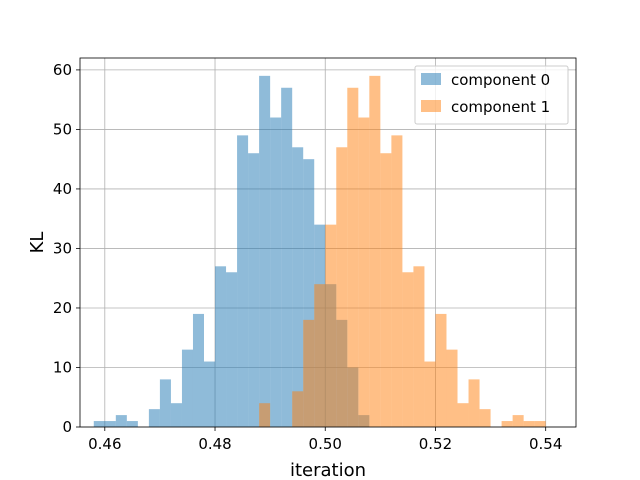 The height and width of the screenshot is (480, 640). Describe the element at coordinates (67, 427) in the screenshot. I see `y-tick-label-0: 0` at that location.